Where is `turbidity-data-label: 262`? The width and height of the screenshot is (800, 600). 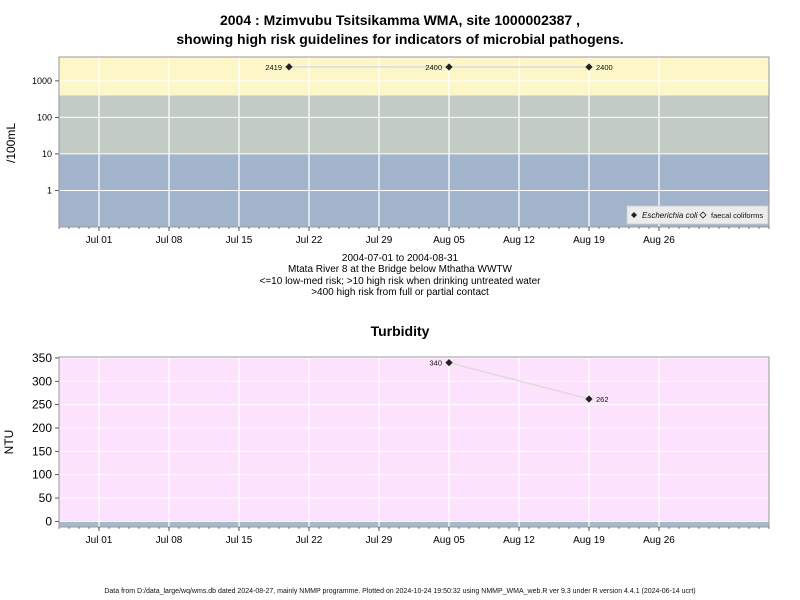
turbidity-data-label: 262 is located at coordinates (602, 399).